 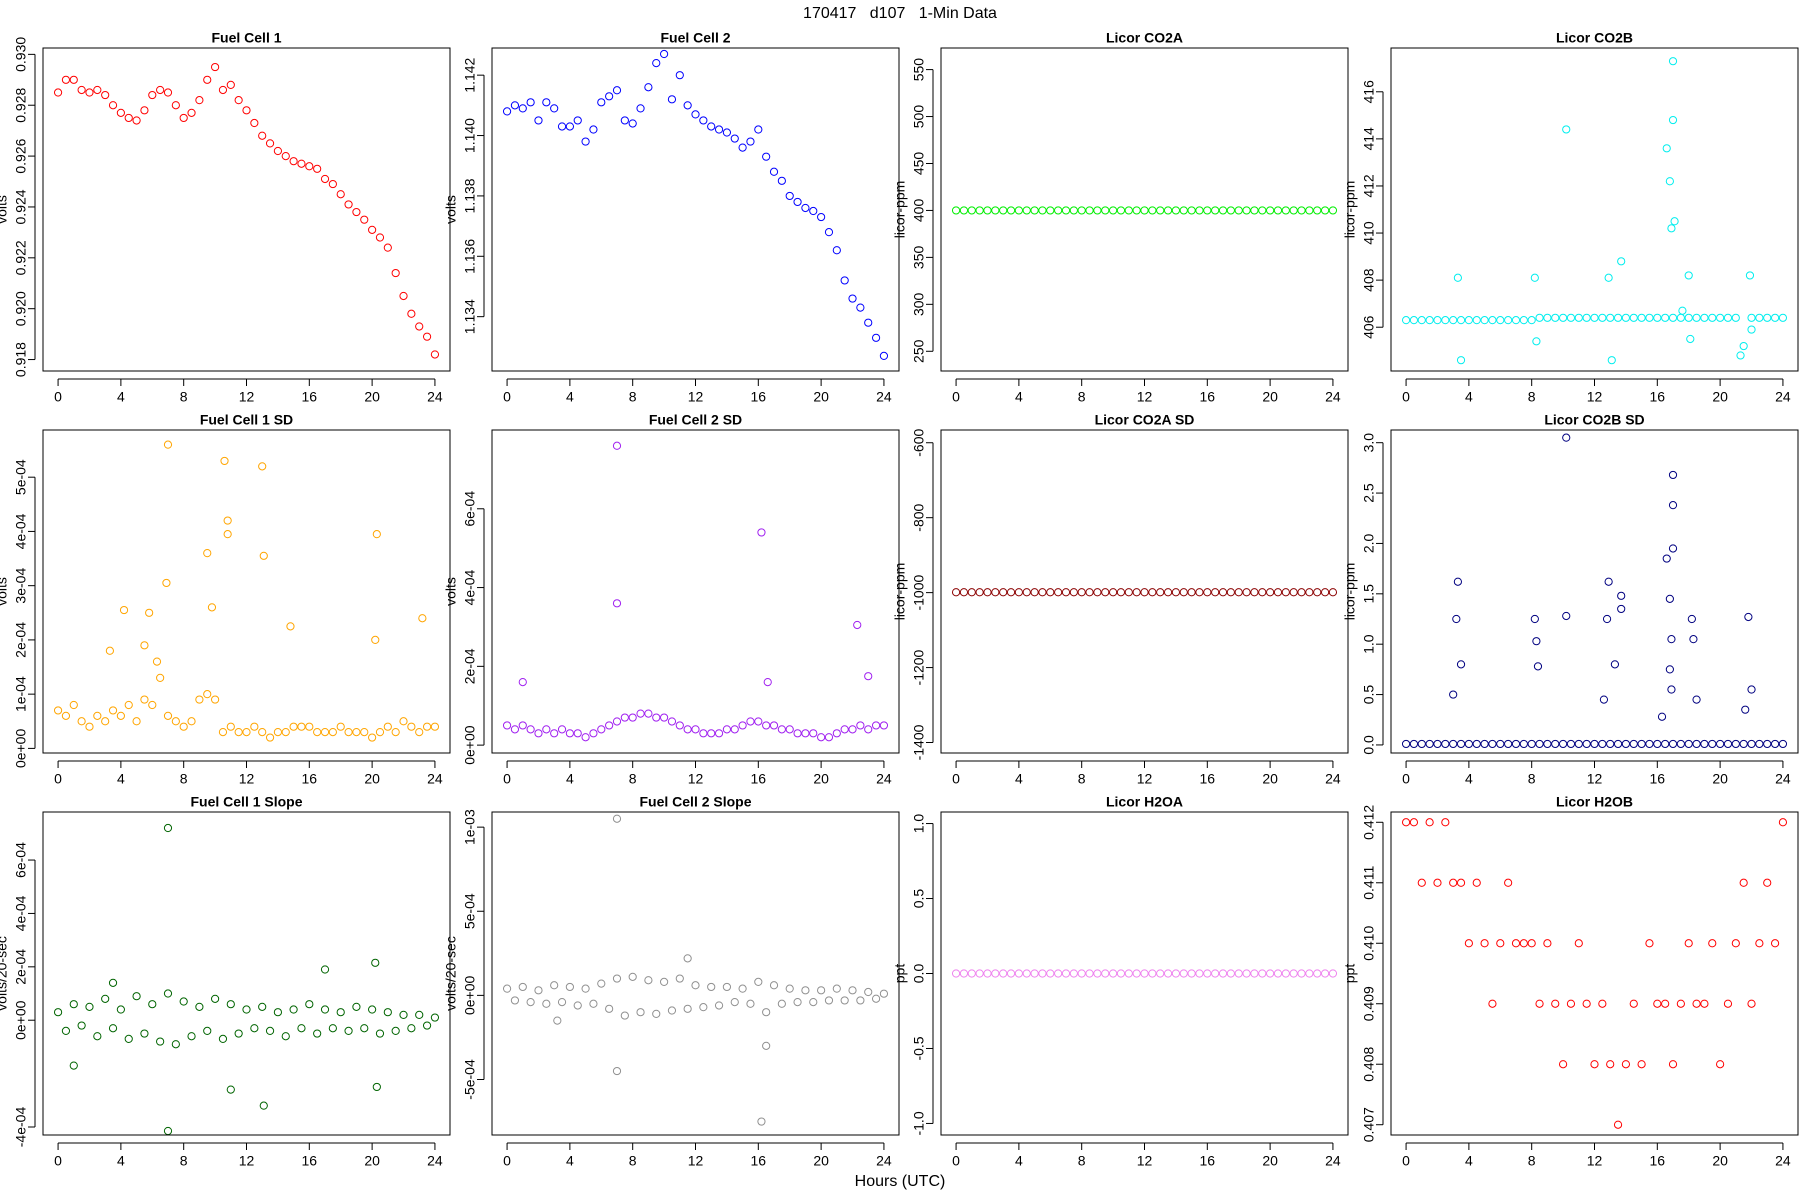 I want to click on y-tick-label: 6e-04, so click(x=21, y=860).